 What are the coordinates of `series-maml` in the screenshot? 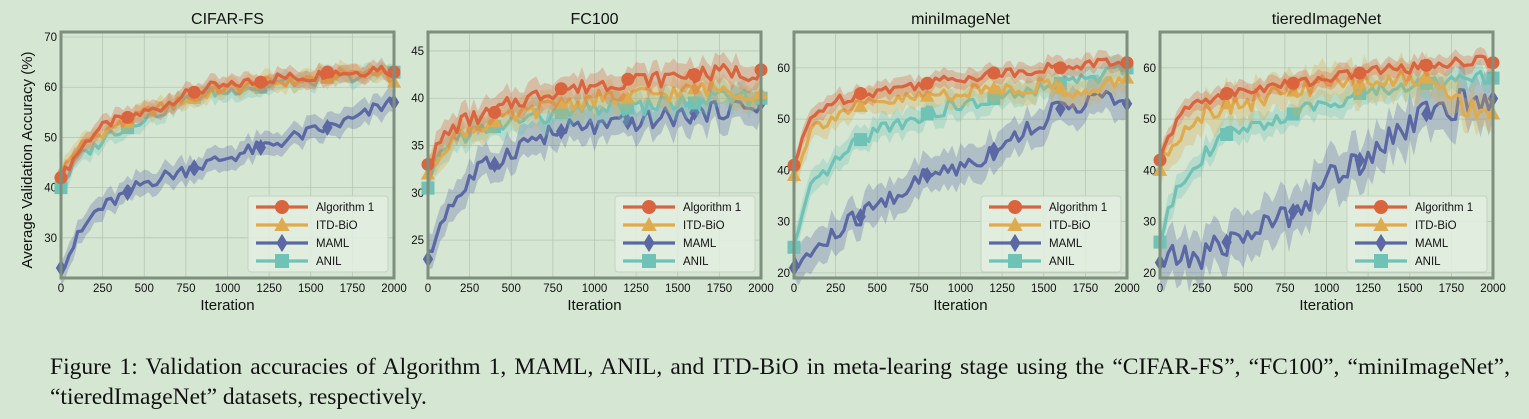 It's located at (227, 186).